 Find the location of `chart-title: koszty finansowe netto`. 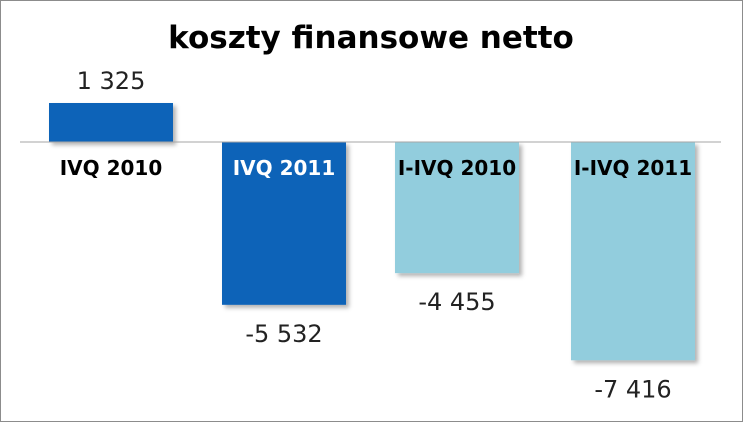

chart-title: koszty finansowe netto is located at coordinates (371, 38).